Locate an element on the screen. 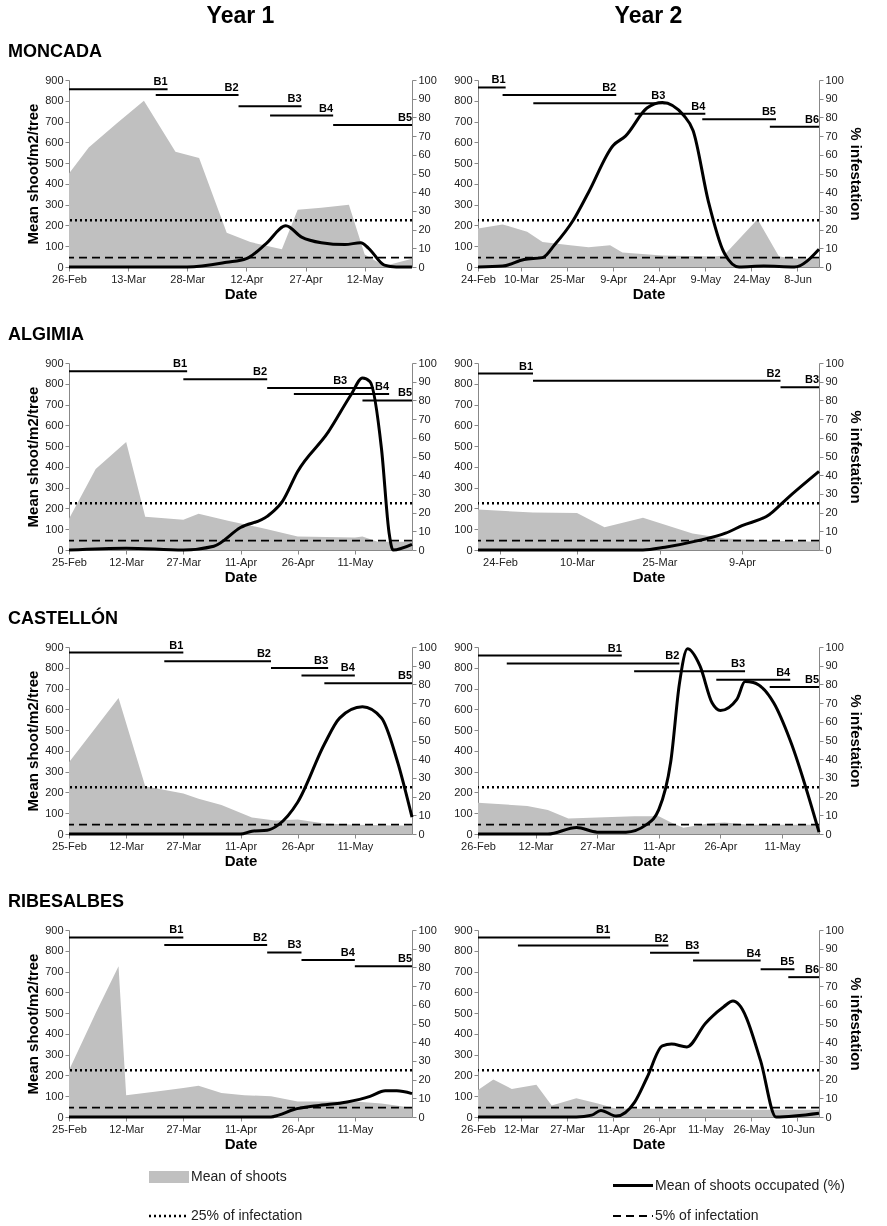 This screenshot has width=887, height=1226. text: Year 1 is located at coordinates (240, 15).